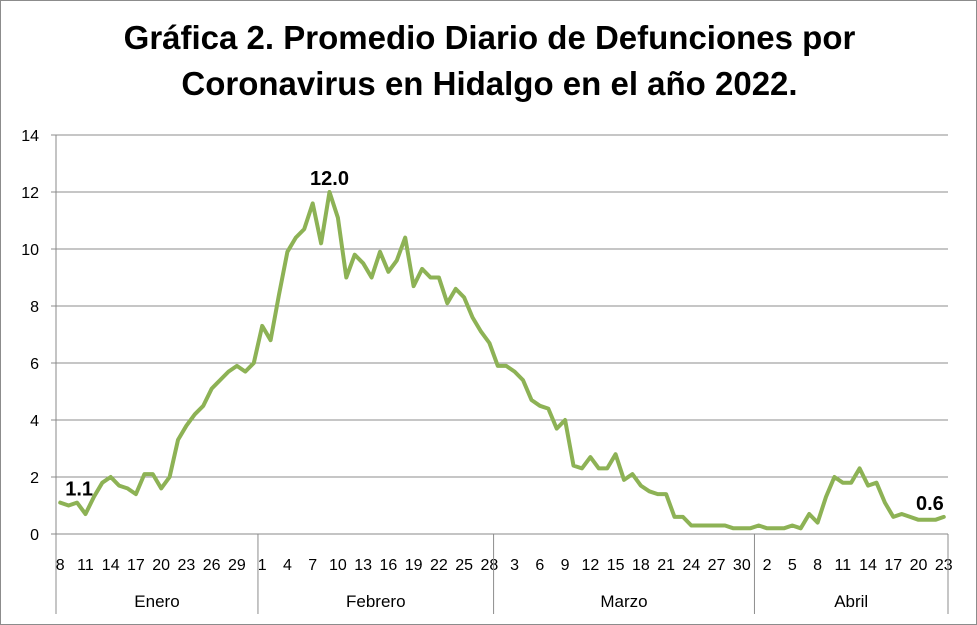  What do you see at coordinates (691, 565) in the screenshot?
I see `x-tick-label: 24` at bounding box center [691, 565].